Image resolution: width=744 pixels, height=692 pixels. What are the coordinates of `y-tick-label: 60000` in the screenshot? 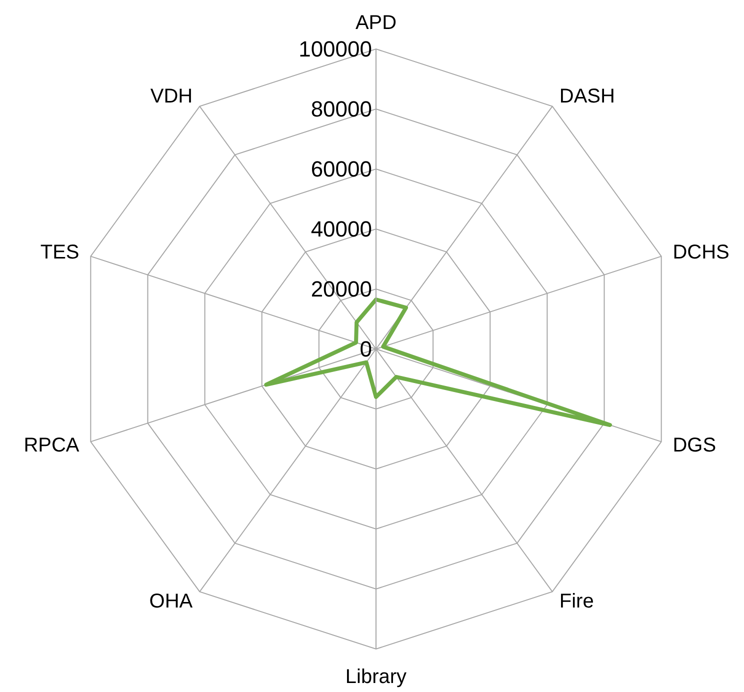 It's located at (341, 169).